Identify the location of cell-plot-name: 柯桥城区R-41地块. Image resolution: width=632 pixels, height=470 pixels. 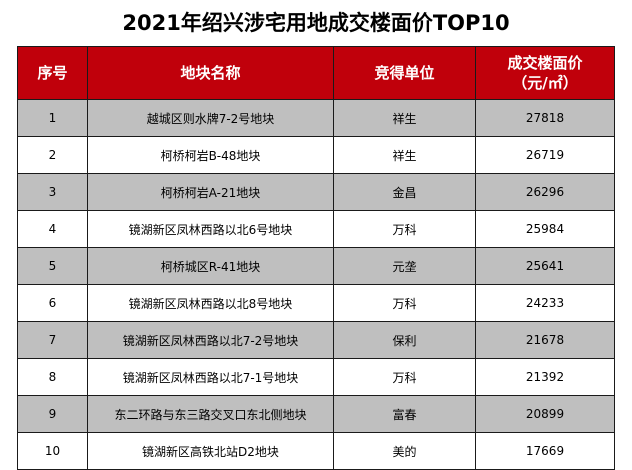
(210, 266).